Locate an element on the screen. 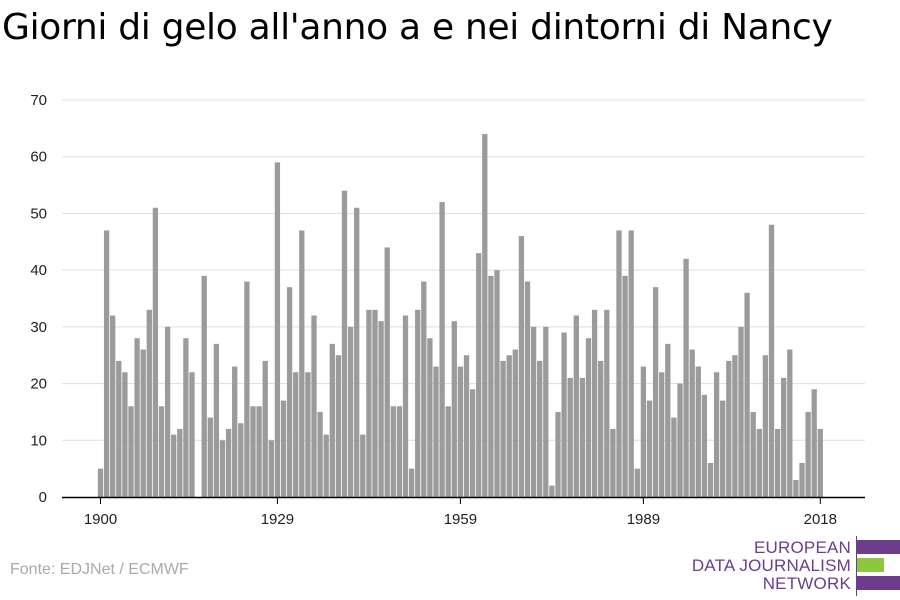  logo-bar-green is located at coordinates (870, 565).